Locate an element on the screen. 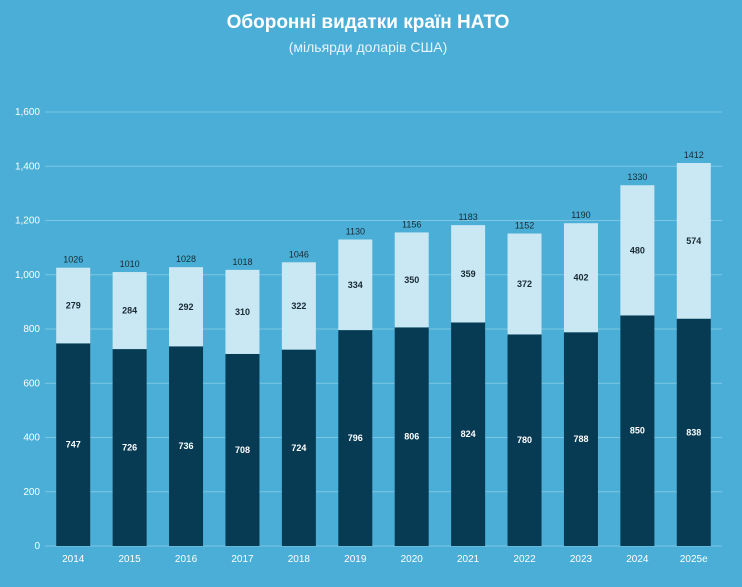  bar-lower-label: 780 is located at coordinates (524, 440).